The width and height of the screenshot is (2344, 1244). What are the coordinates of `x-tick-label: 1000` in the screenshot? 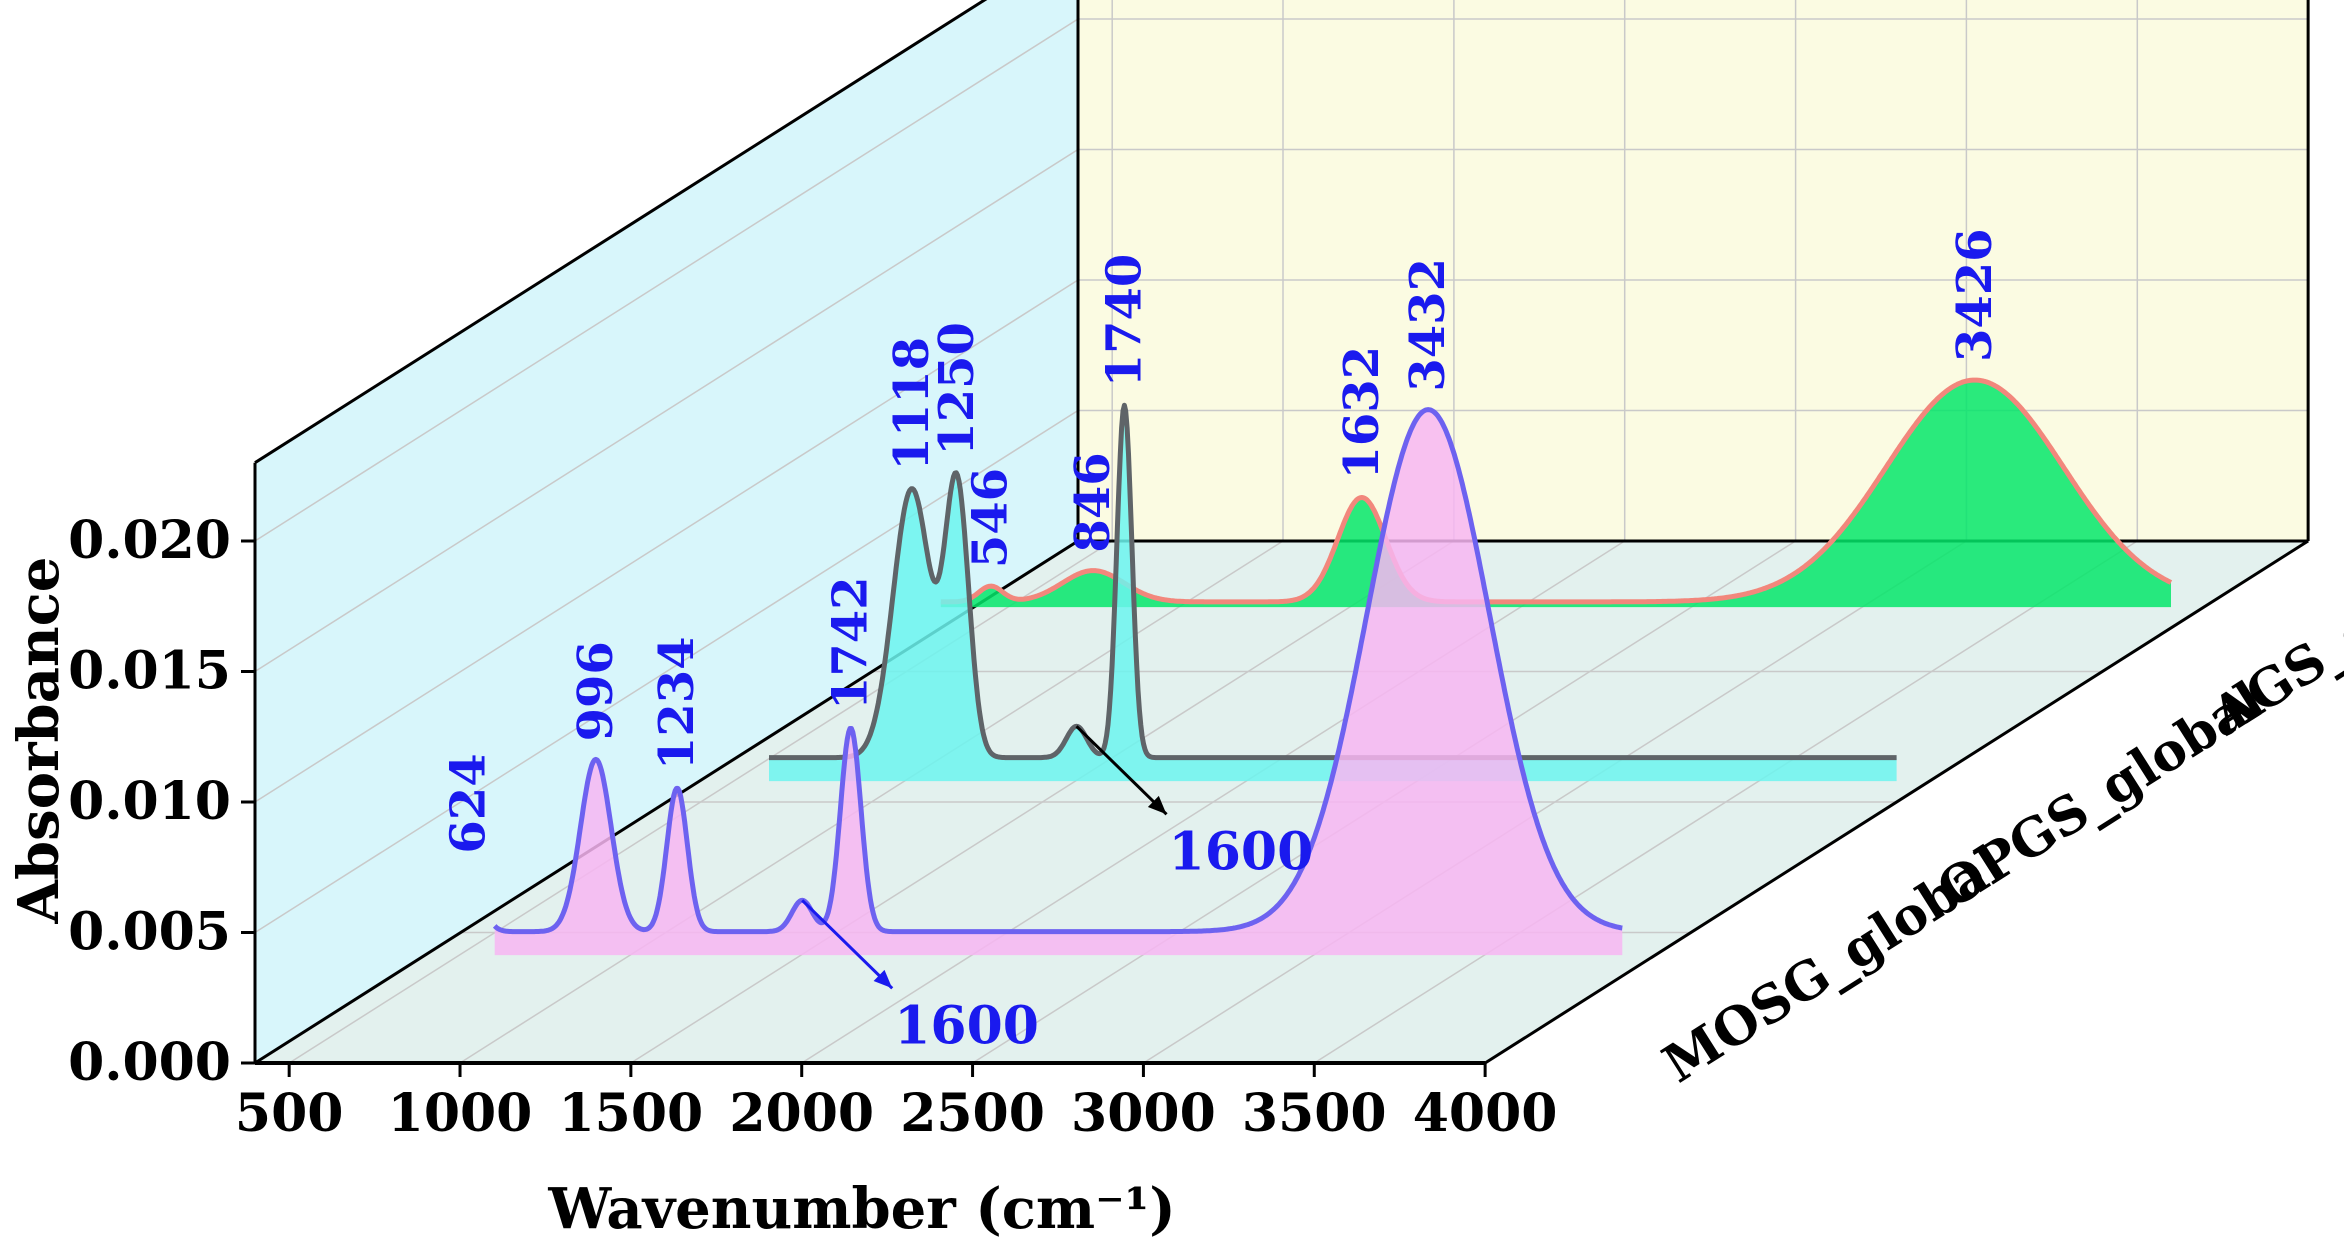 It's located at (460, 1113).